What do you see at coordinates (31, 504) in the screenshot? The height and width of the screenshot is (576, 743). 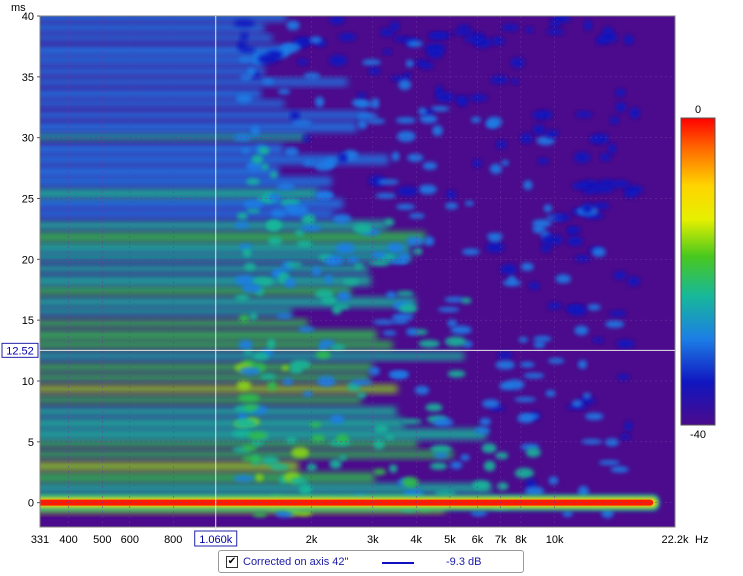 I see `y-tick-label: 0` at bounding box center [31, 504].